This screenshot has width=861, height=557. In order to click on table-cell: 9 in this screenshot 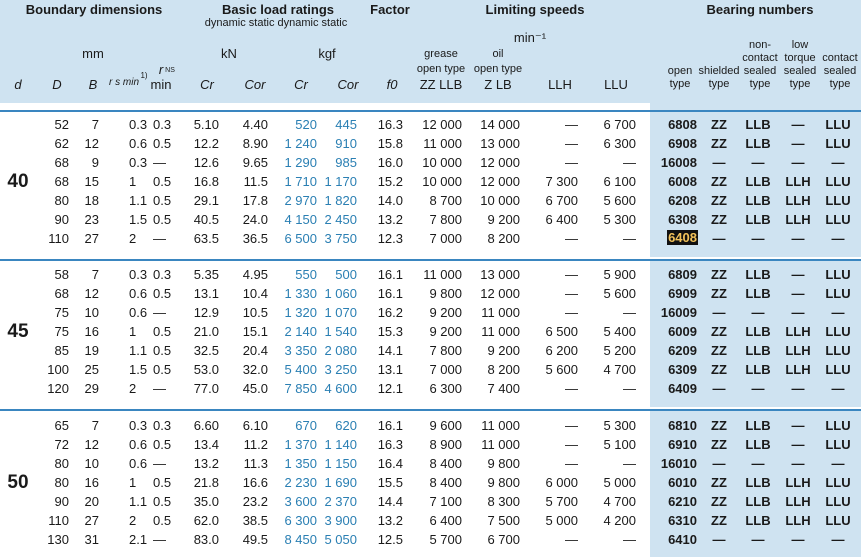, I will do `click(95, 162)`.